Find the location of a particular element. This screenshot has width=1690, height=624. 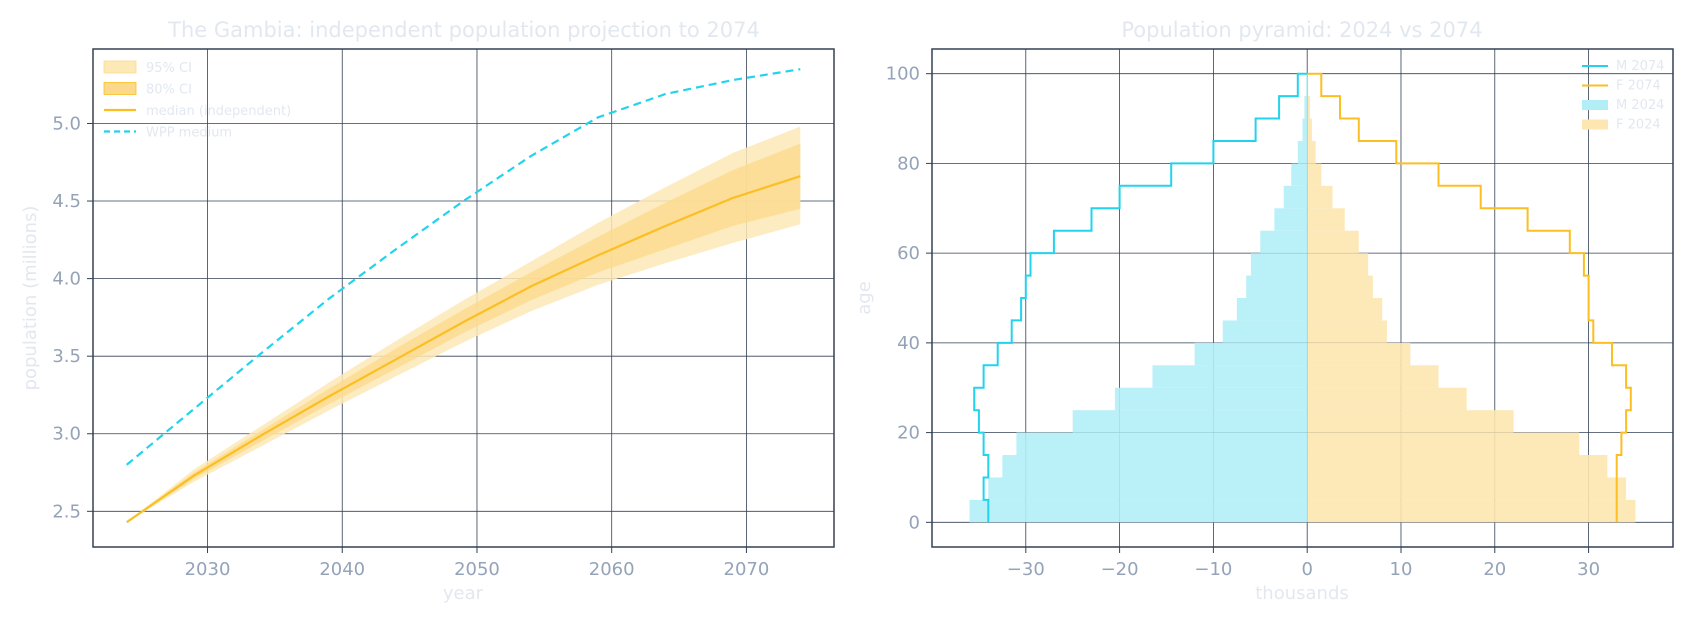

pyramid-y-tick-label: 0 is located at coordinates (914, 522).